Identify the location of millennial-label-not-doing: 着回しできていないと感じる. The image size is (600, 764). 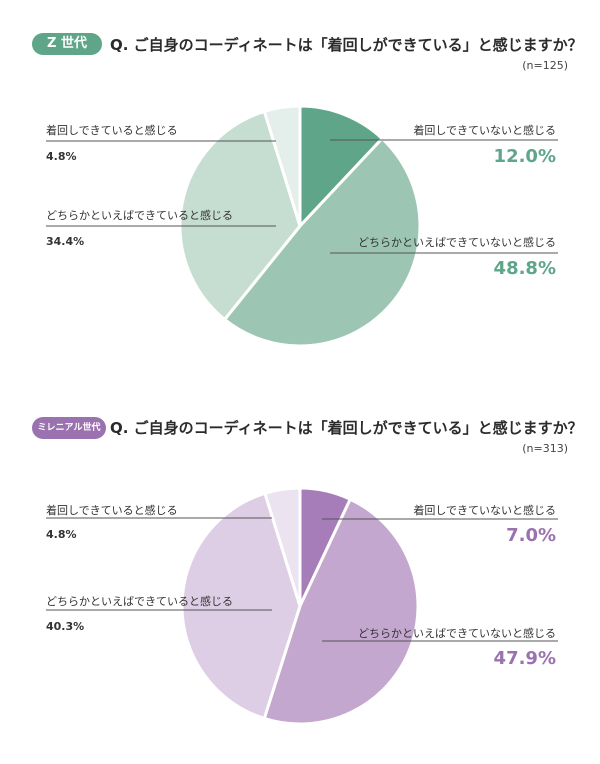
(484, 510).